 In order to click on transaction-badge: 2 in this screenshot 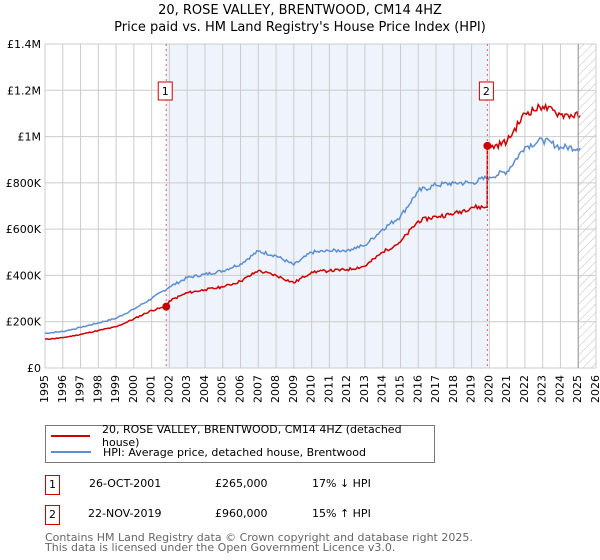, I will do `click(52, 515)`.